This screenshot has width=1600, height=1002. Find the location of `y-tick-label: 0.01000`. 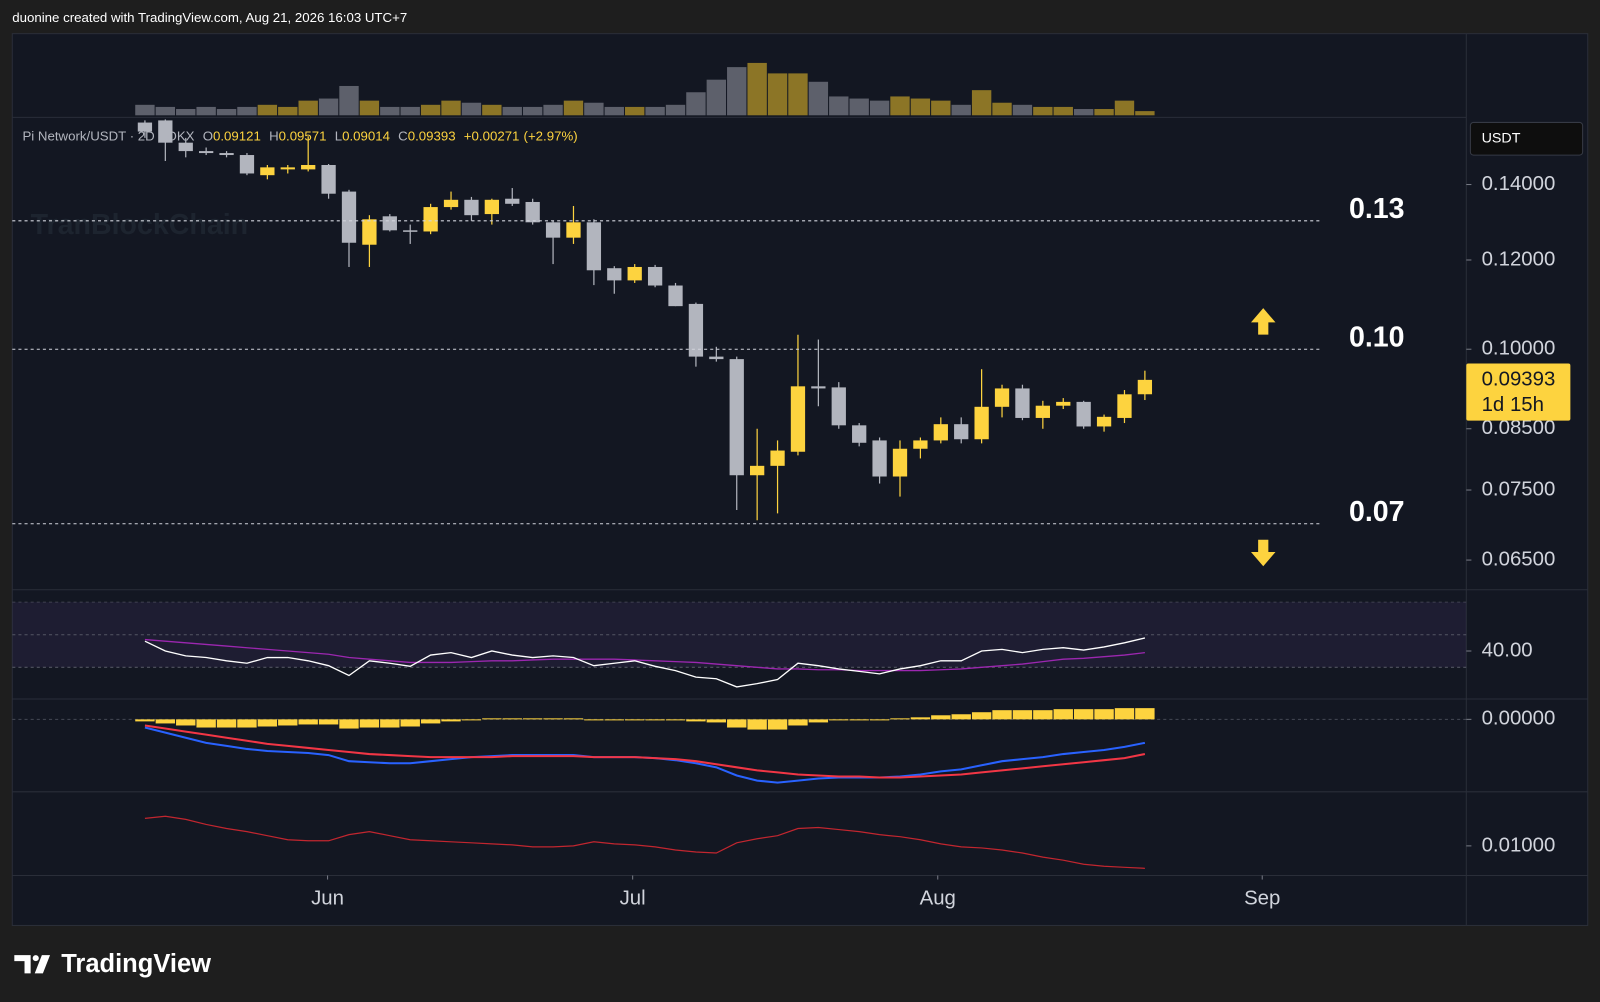

y-tick-label: 0.01000 is located at coordinates (1519, 845).